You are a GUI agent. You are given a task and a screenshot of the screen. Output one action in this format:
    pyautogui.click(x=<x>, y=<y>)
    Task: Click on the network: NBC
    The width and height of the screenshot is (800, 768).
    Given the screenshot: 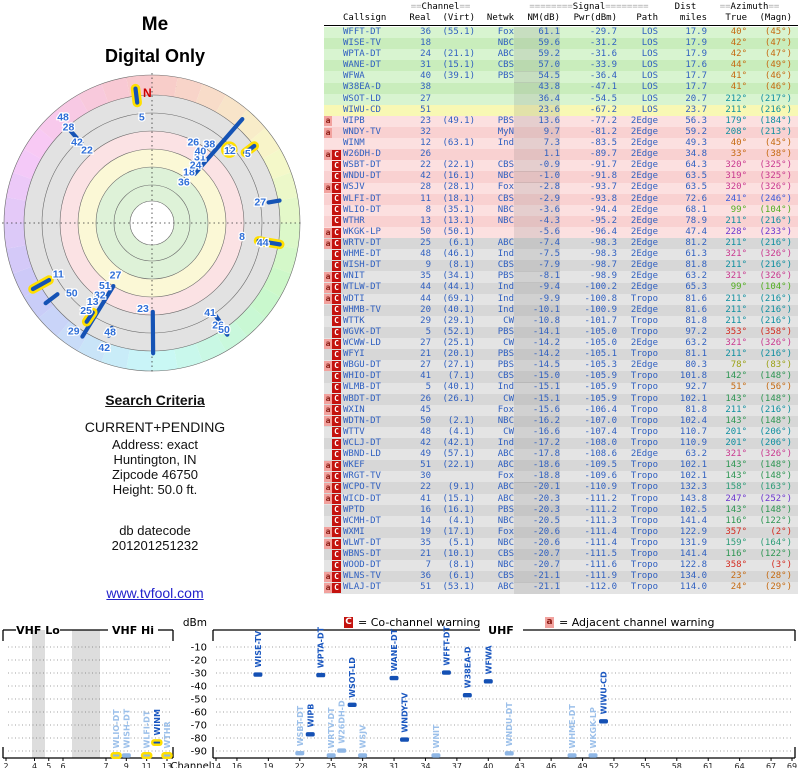 What is the action you would take?
    pyautogui.click(x=505, y=209)
    